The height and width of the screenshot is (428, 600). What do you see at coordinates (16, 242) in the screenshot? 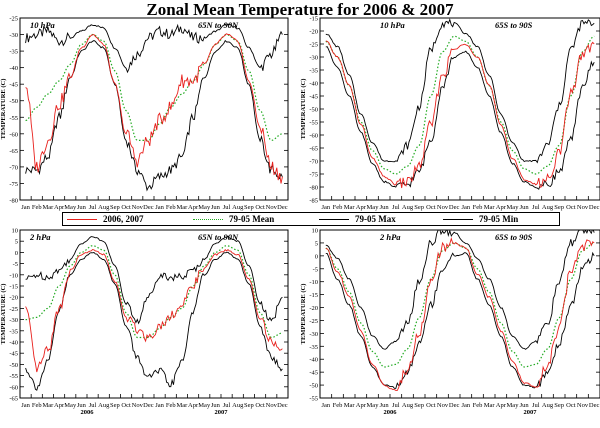
I see `y-tick-label: 5` at bounding box center [16, 242].